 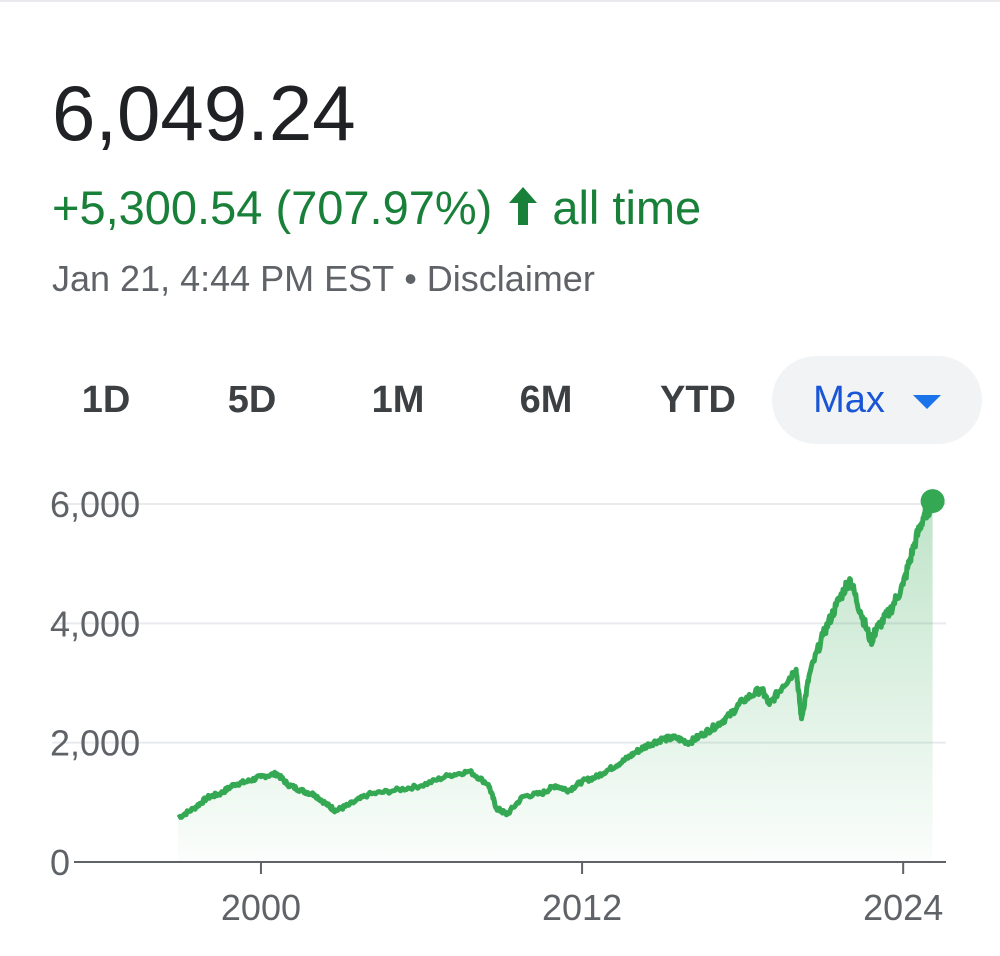 I want to click on range-tab-label: 6M, so click(x=546, y=399).